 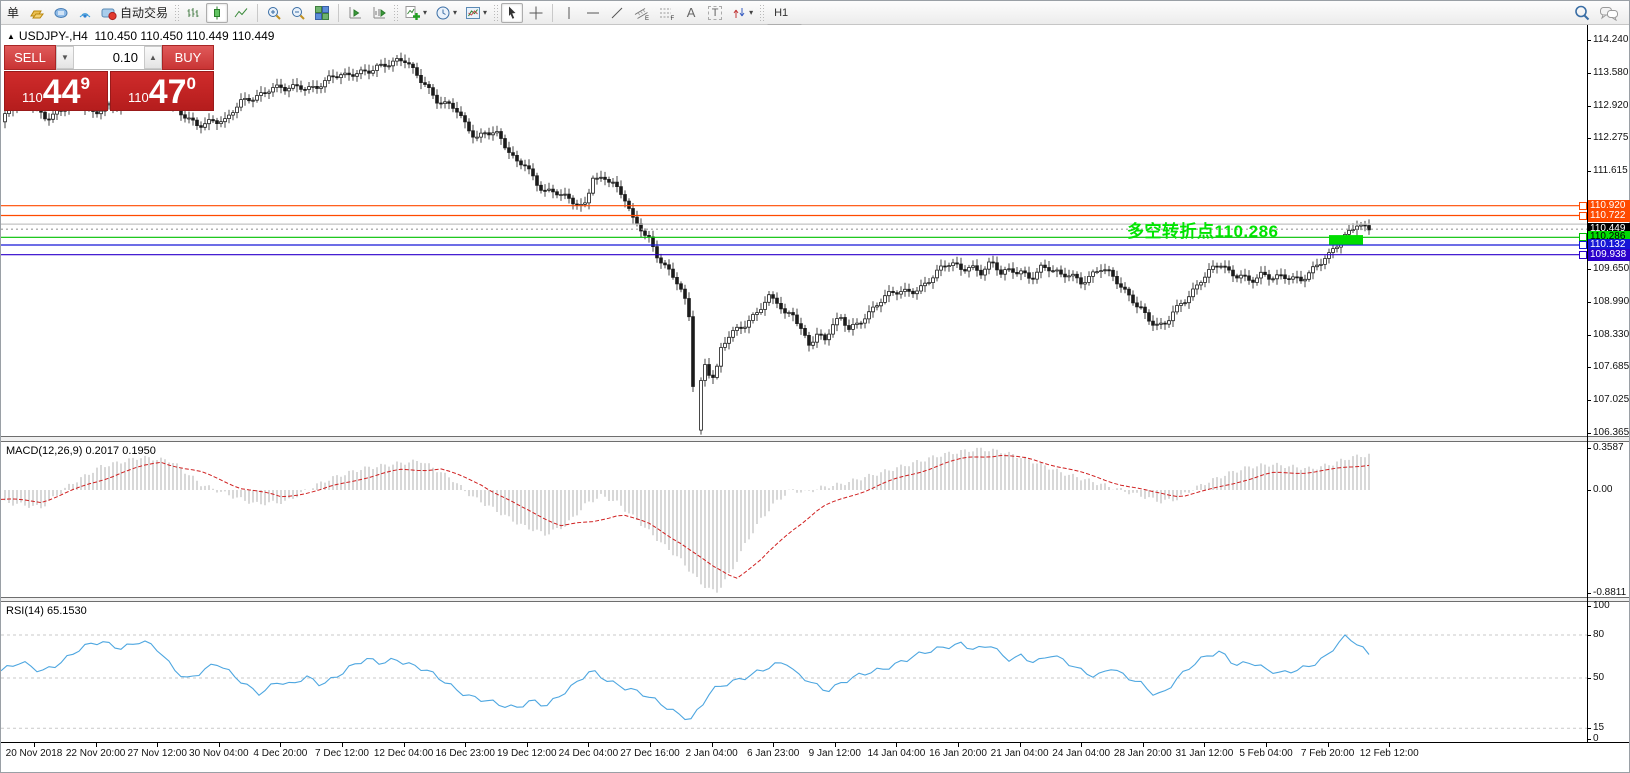 I want to click on chart-shift-button, so click(x=355, y=13).